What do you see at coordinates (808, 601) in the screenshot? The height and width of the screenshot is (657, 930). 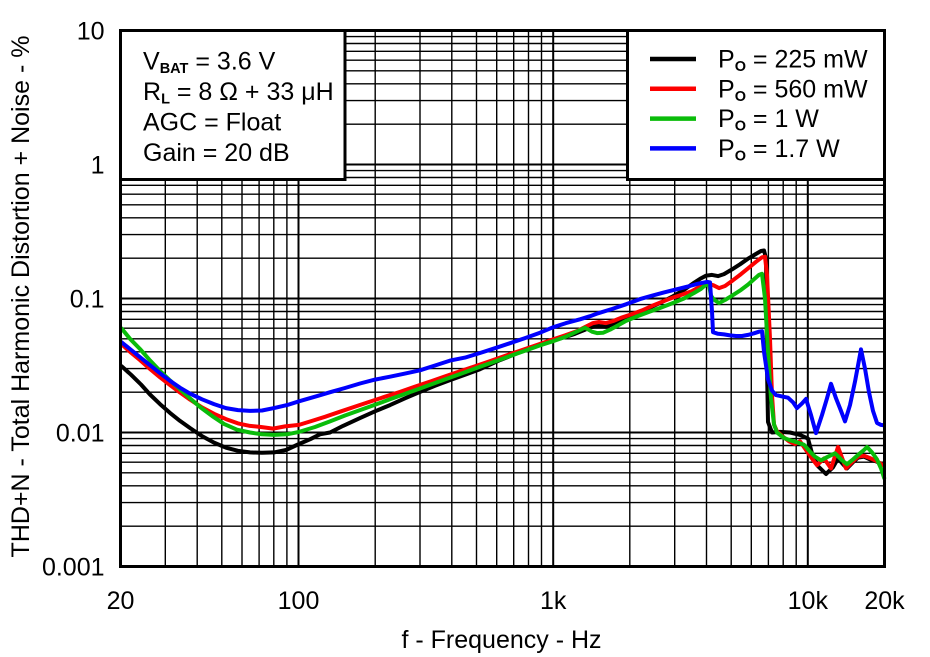 I see `svg-text: 10k` at bounding box center [808, 601].